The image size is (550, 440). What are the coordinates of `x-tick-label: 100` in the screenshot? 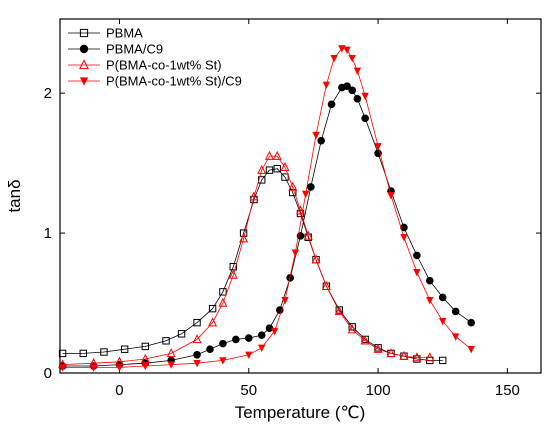 It's located at (378, 390).